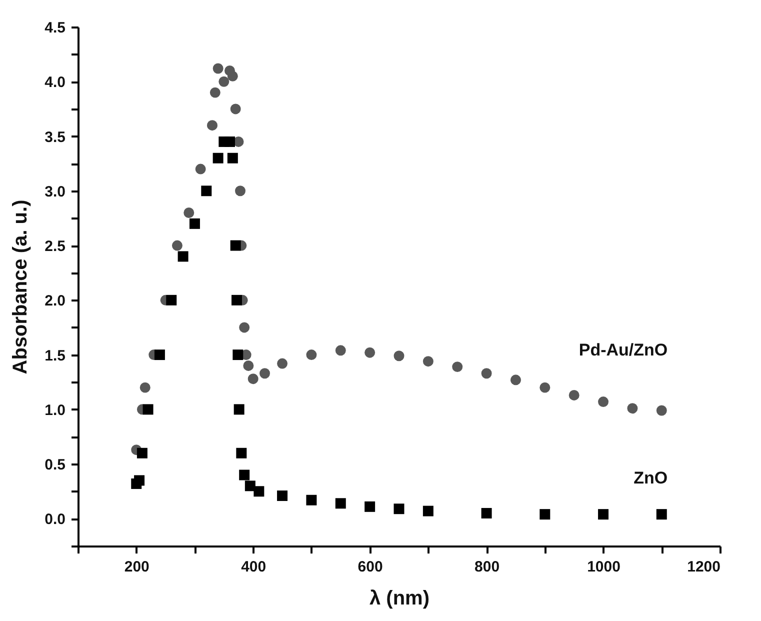 The height and width of the screenshot is (621, 761). Describe the element at coordinates (137, 567) in the screenshot. I see `x-tick-label: 200` at that location.